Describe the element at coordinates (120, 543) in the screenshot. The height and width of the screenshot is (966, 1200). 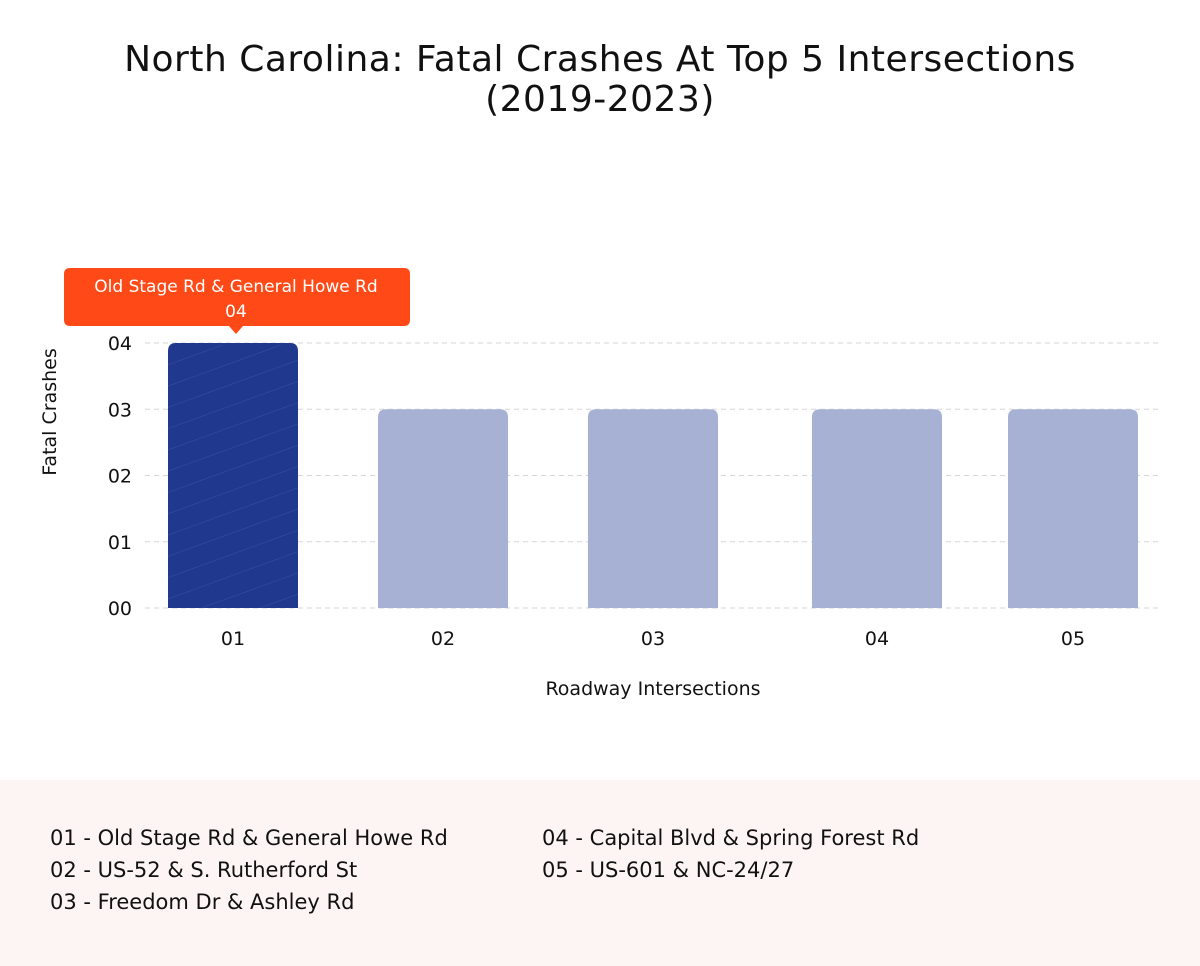
I see `y-tick-label: 01` at that location.